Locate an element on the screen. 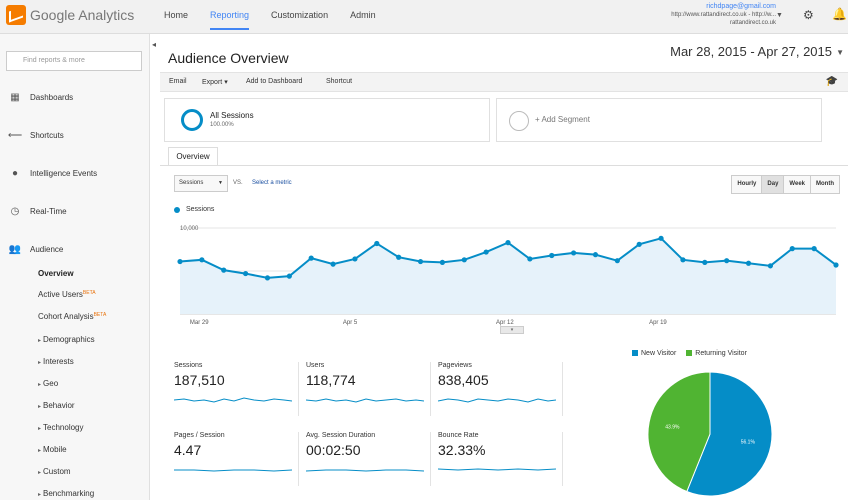 This screenshot has width=848, height=500. hourly-button: Hourly is located at coordinates (747, 184).